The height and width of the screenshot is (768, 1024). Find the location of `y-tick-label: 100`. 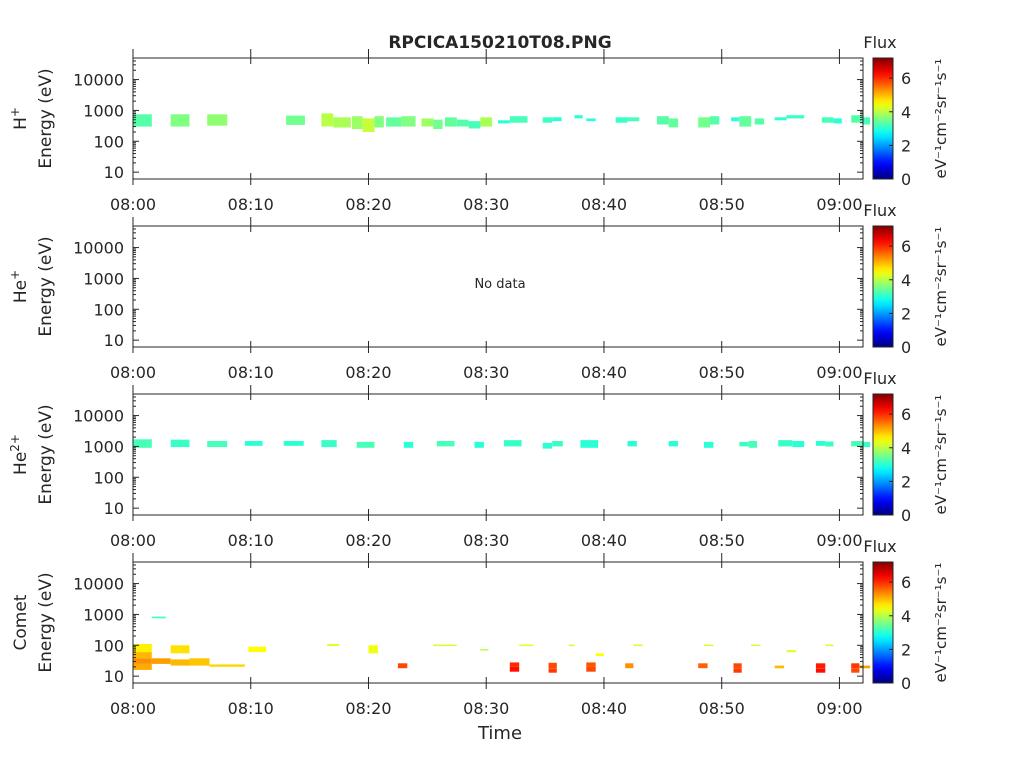

y-tick-label: 100 is located at coordinates (108, 645).